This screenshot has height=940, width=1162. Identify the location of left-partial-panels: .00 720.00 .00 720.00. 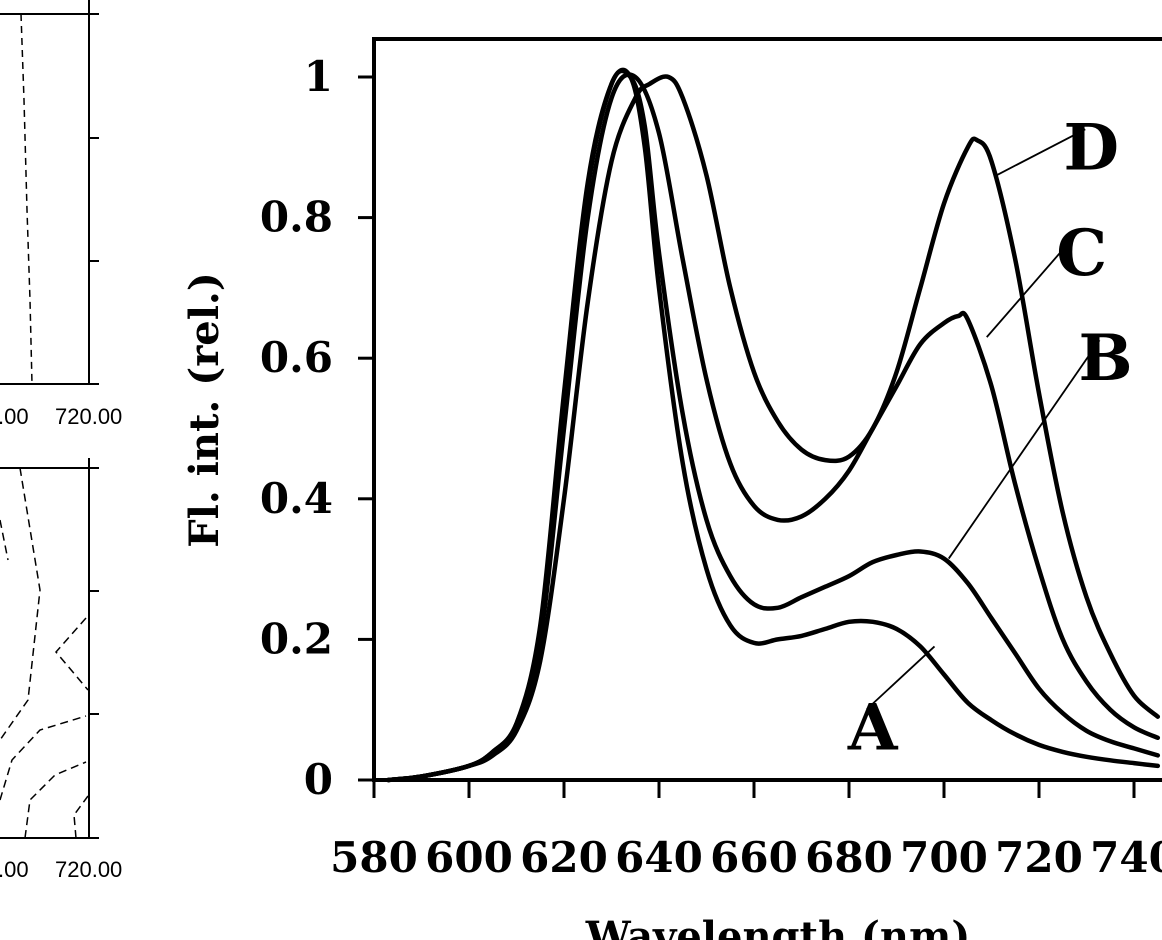
(61, 441).